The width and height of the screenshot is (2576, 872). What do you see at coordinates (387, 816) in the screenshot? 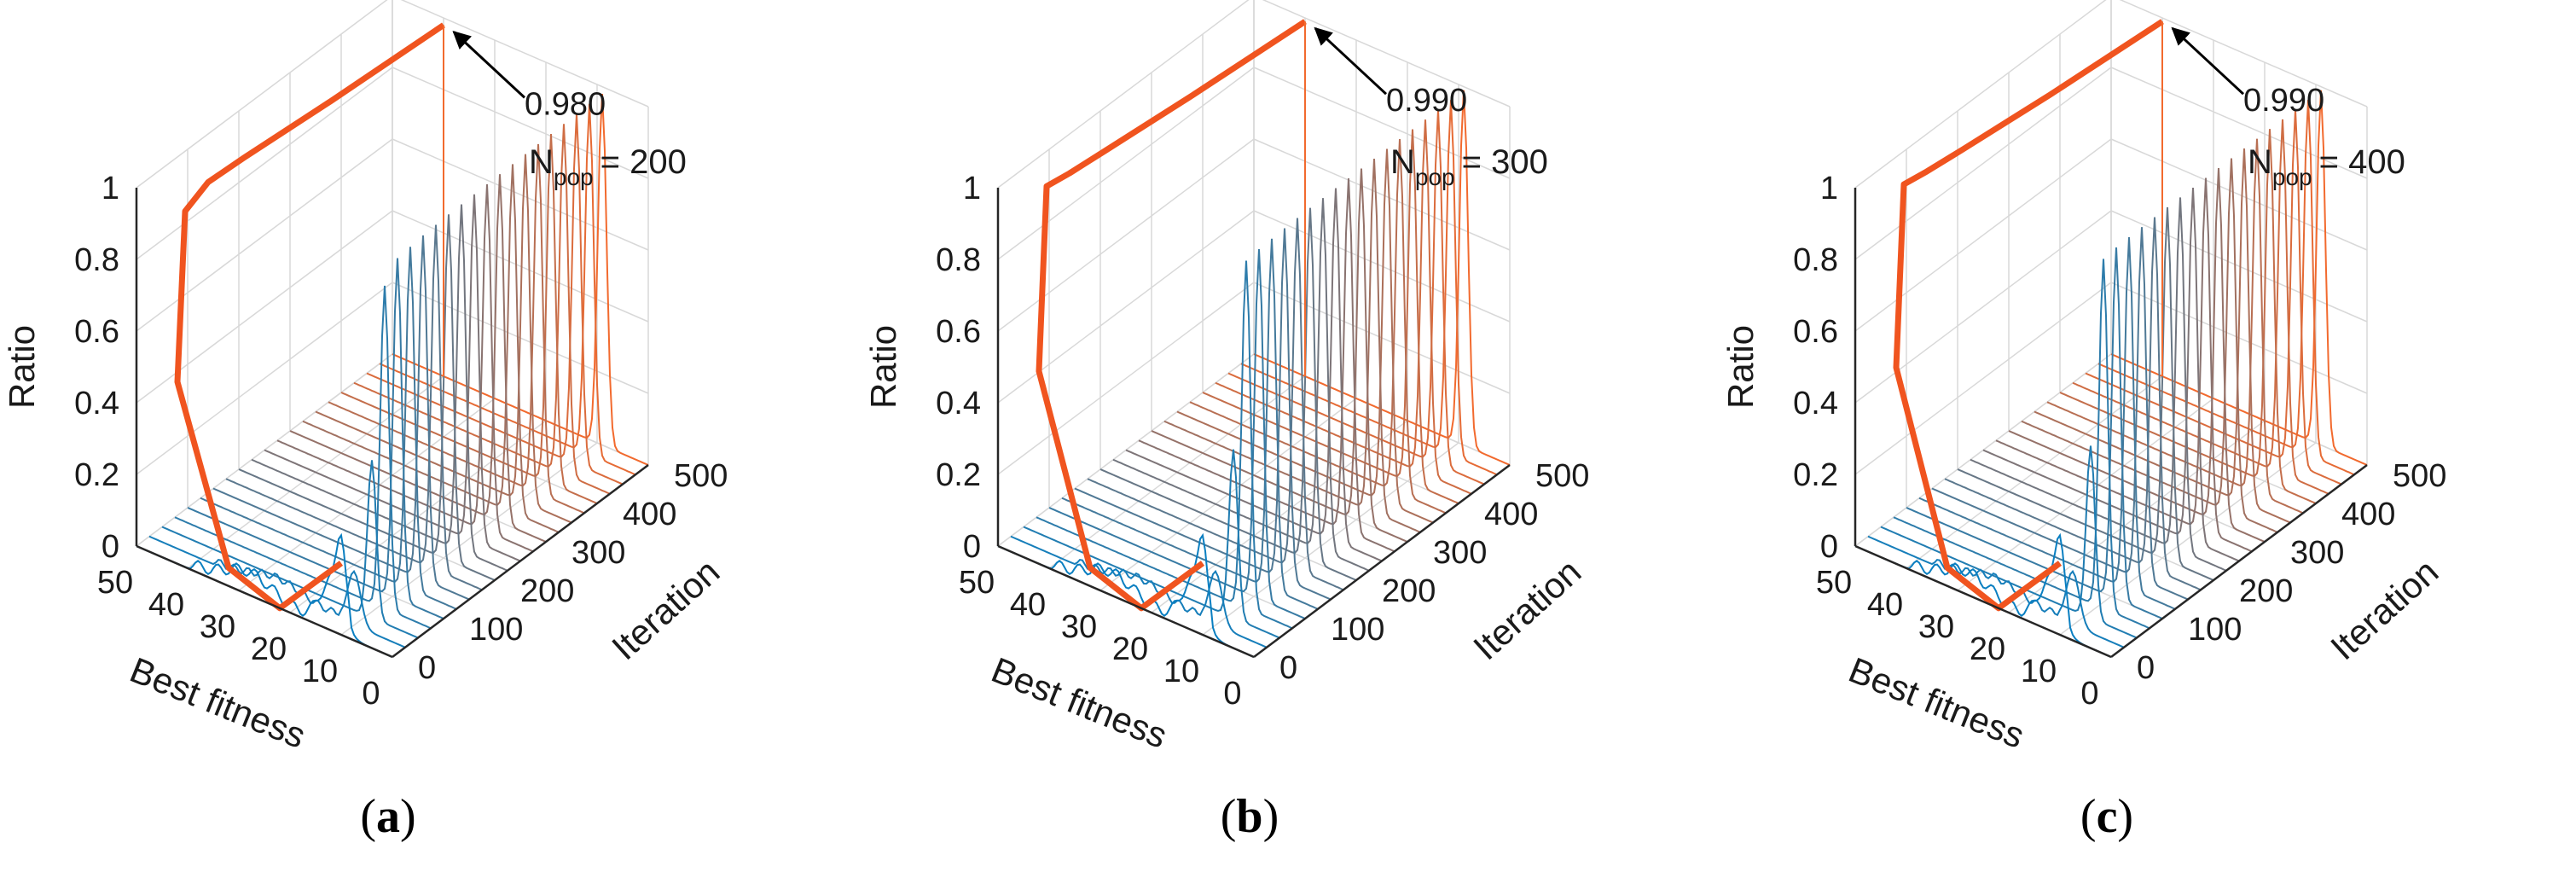
I see `panel-label: (a)` at bounding box center [387, 816].